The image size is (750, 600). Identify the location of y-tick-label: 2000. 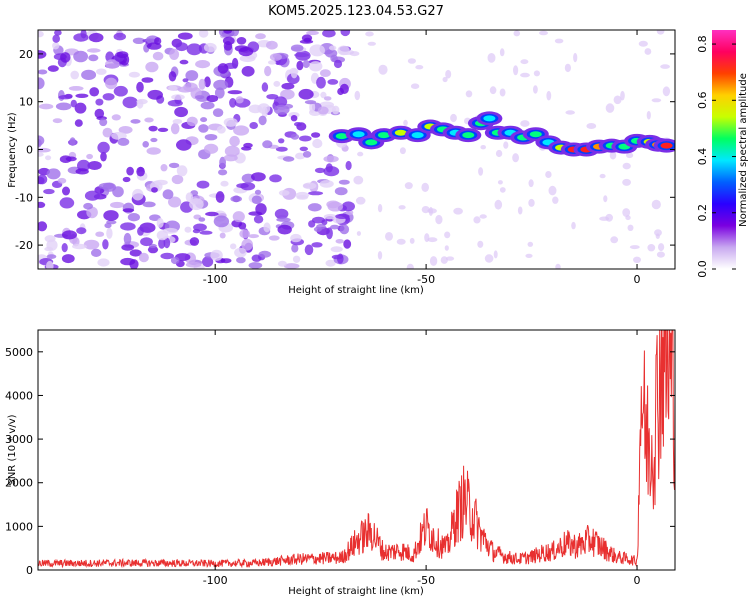
(19, 483).